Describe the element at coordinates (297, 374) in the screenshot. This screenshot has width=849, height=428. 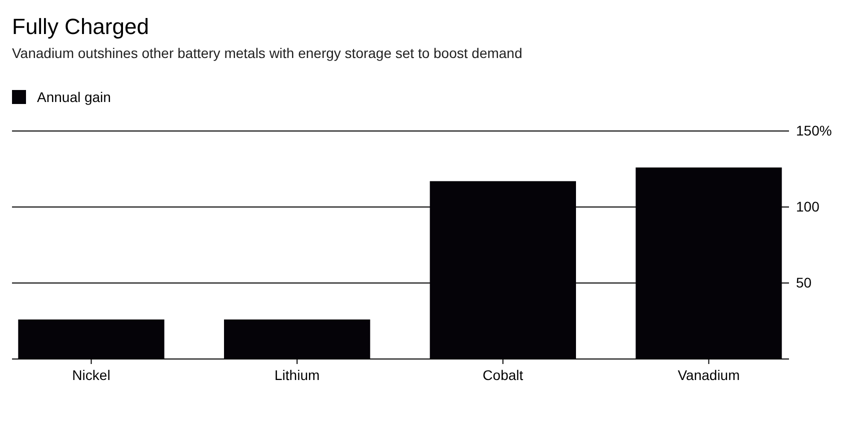
I see `x-tick-label: Lithium` at that location.